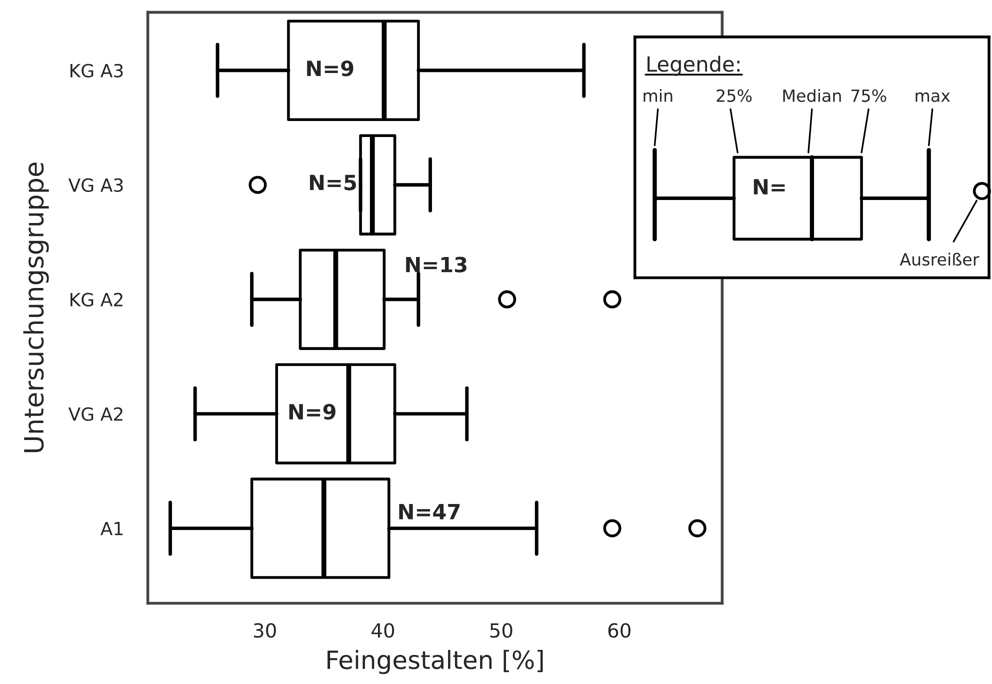 The width and height of the screenshot is (992, 684). Describe the element at coordinates (36, 307) in the screenshot. I see `y-axis-title: Untersuchungsgruppe` at that location.